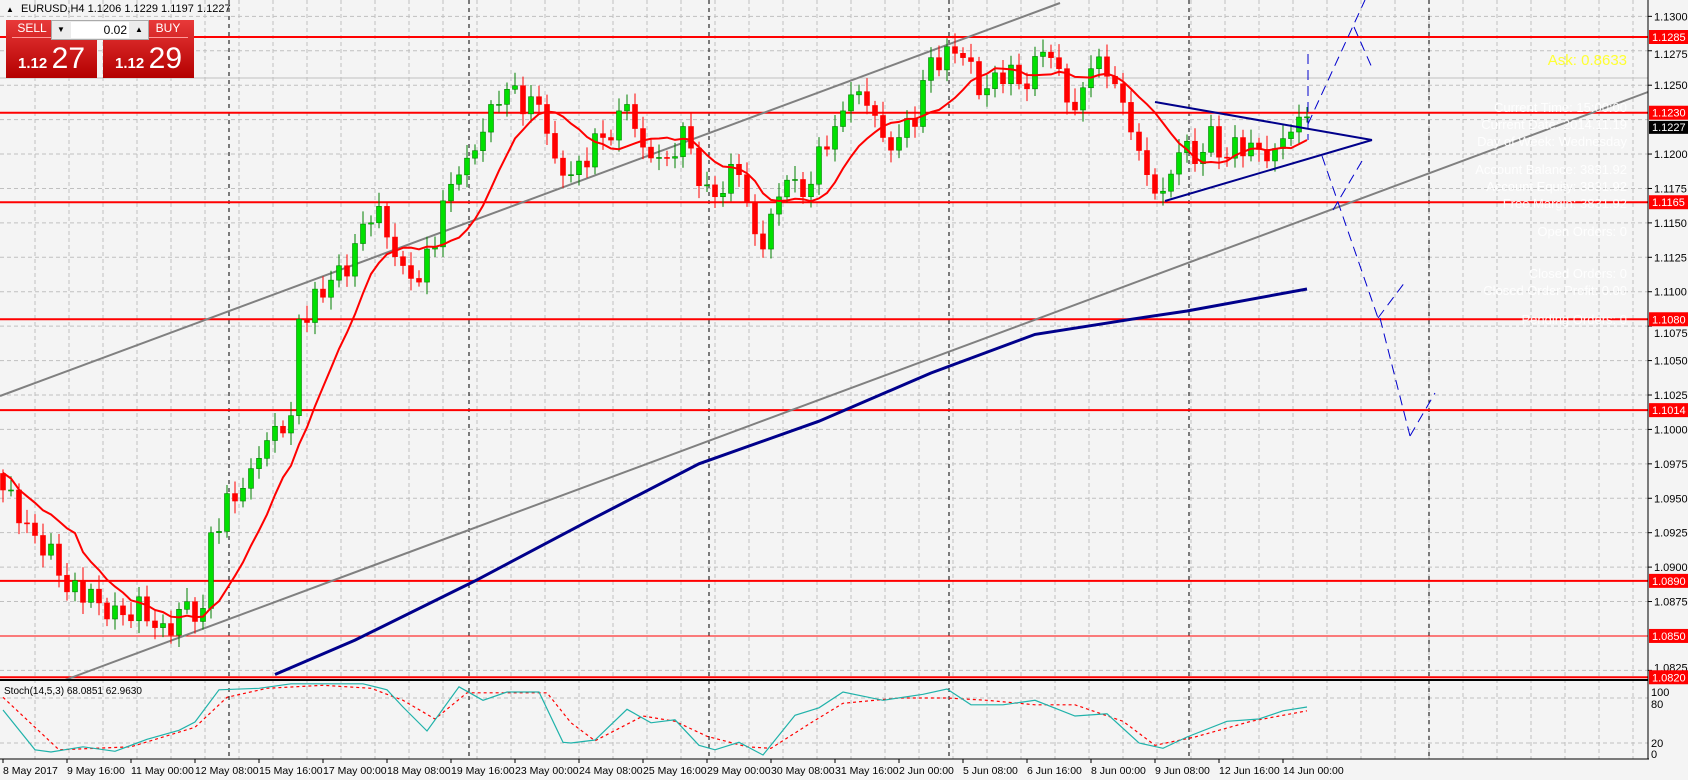 The height and width of the screenshot is (780, 1688). I want to click on lot-size-stepper: ▼ ▲, so click(100, 30).